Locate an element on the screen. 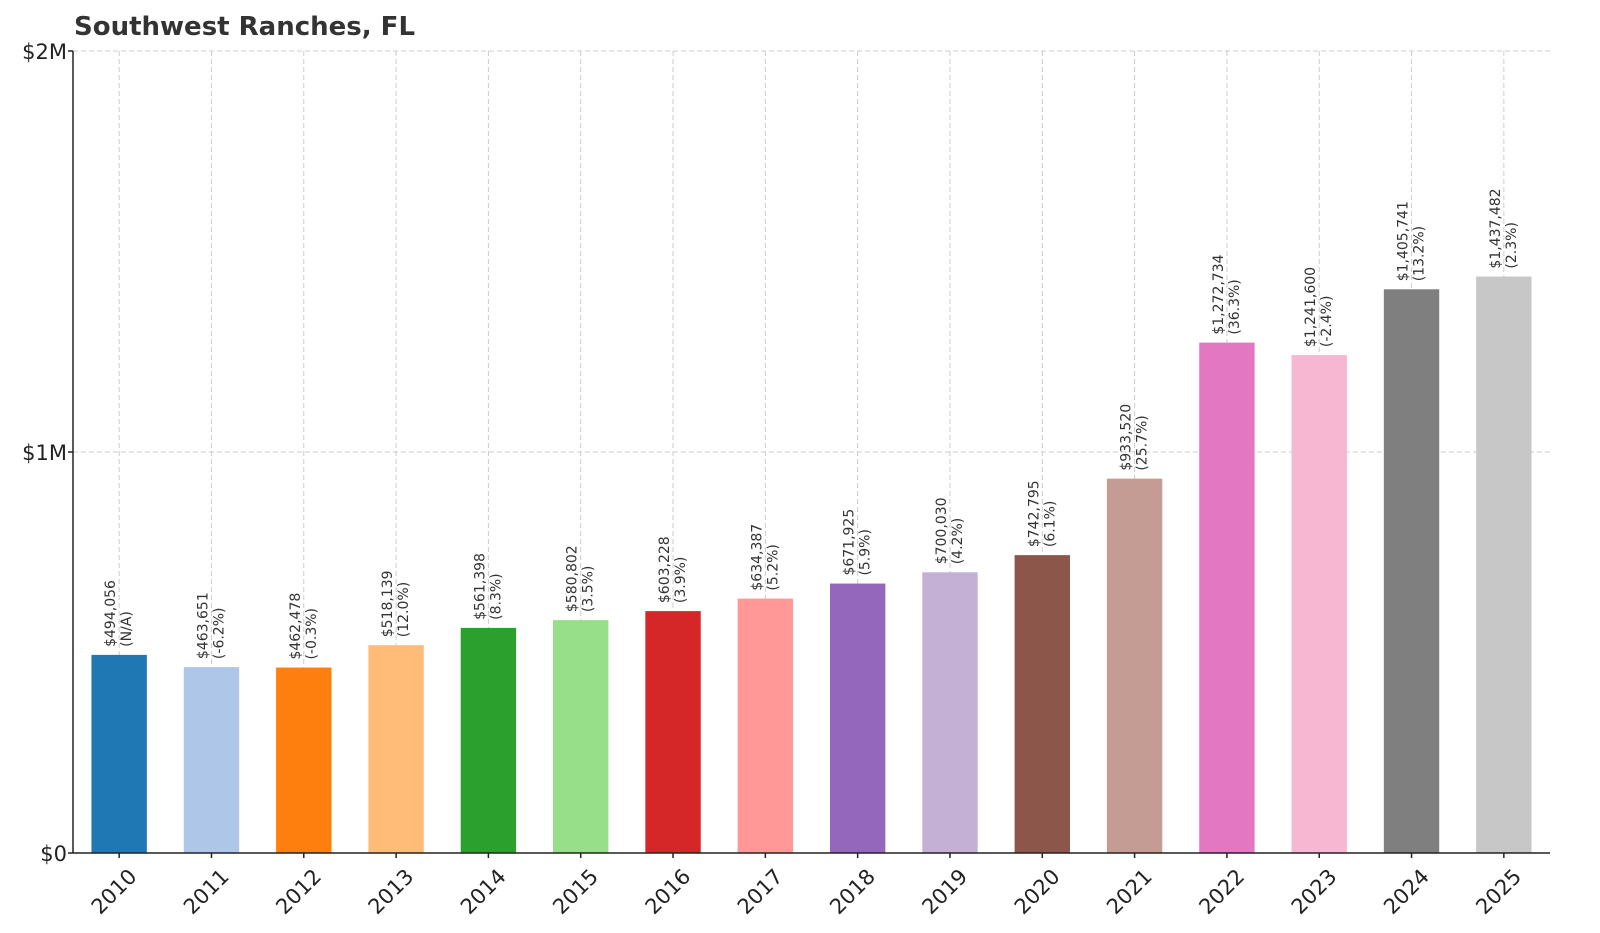 The height and width of the screenshot is (933, 1600). data-label-2025: $1,437,482(2.3%) is located at coordinates (1504, 228).